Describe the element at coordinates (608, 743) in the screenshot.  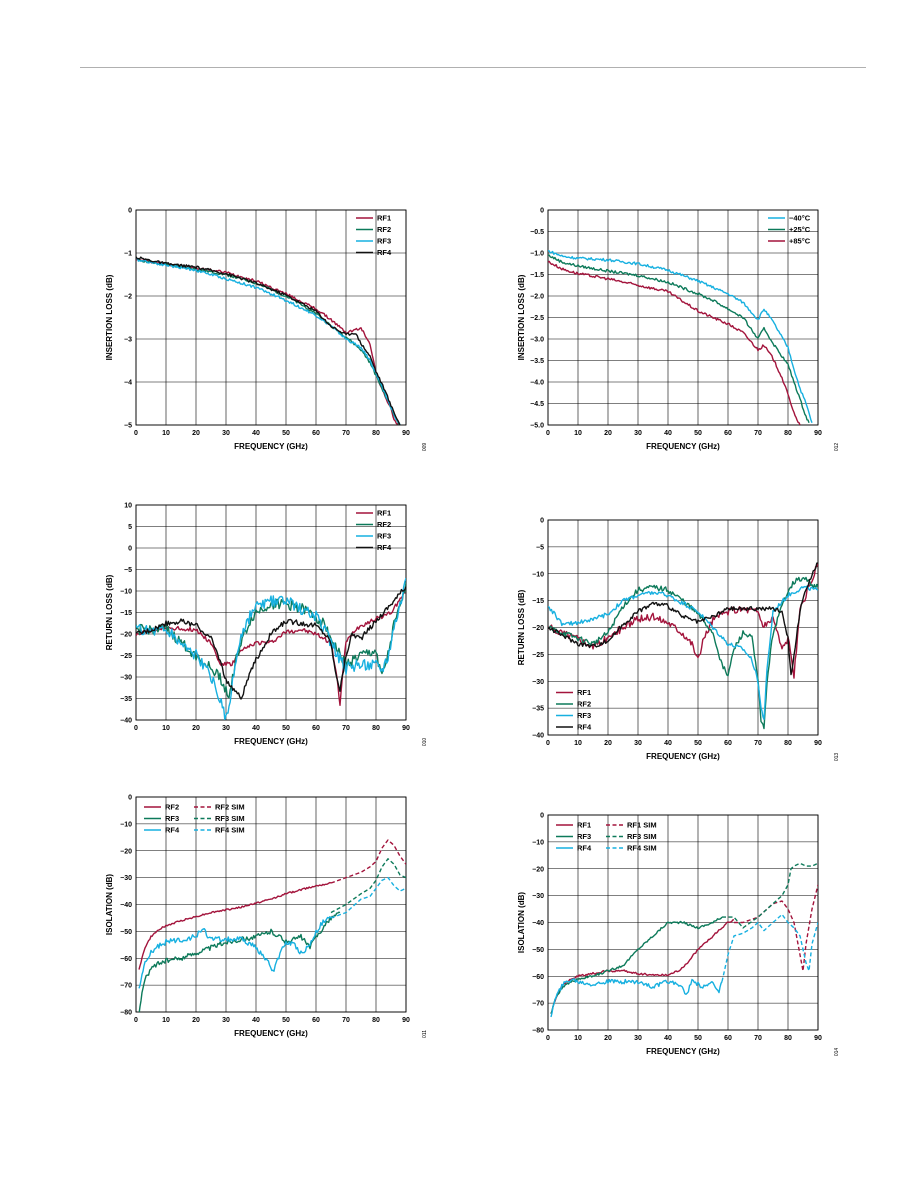
I see `x-tick-label: 20` at that location.